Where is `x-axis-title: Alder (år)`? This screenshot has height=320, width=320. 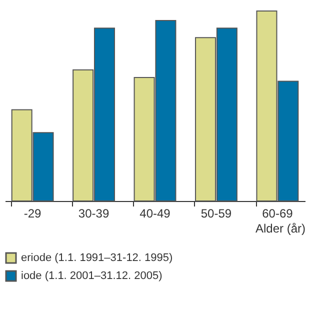 x-axis-title: Alder (år) is located at coordinates (280, 229).